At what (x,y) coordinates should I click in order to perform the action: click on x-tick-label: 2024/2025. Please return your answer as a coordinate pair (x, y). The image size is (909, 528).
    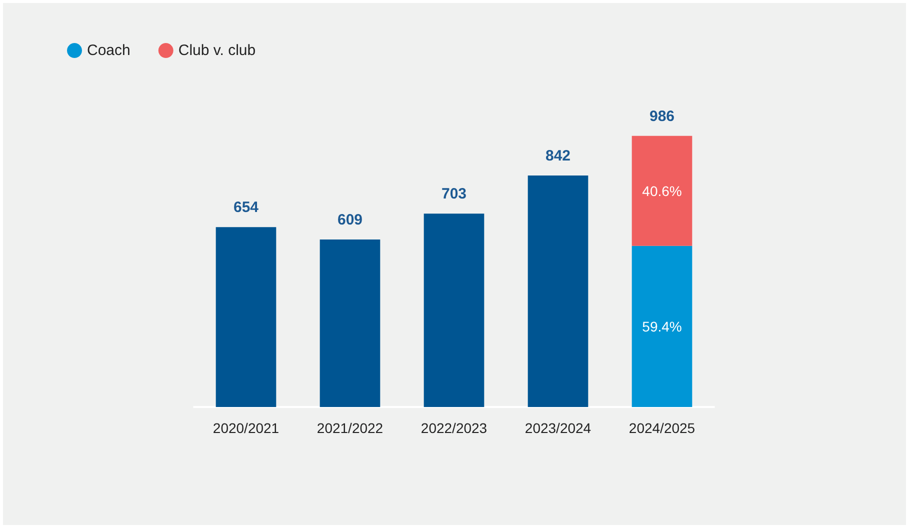
    Looking at the image, I should click on (662, 428).